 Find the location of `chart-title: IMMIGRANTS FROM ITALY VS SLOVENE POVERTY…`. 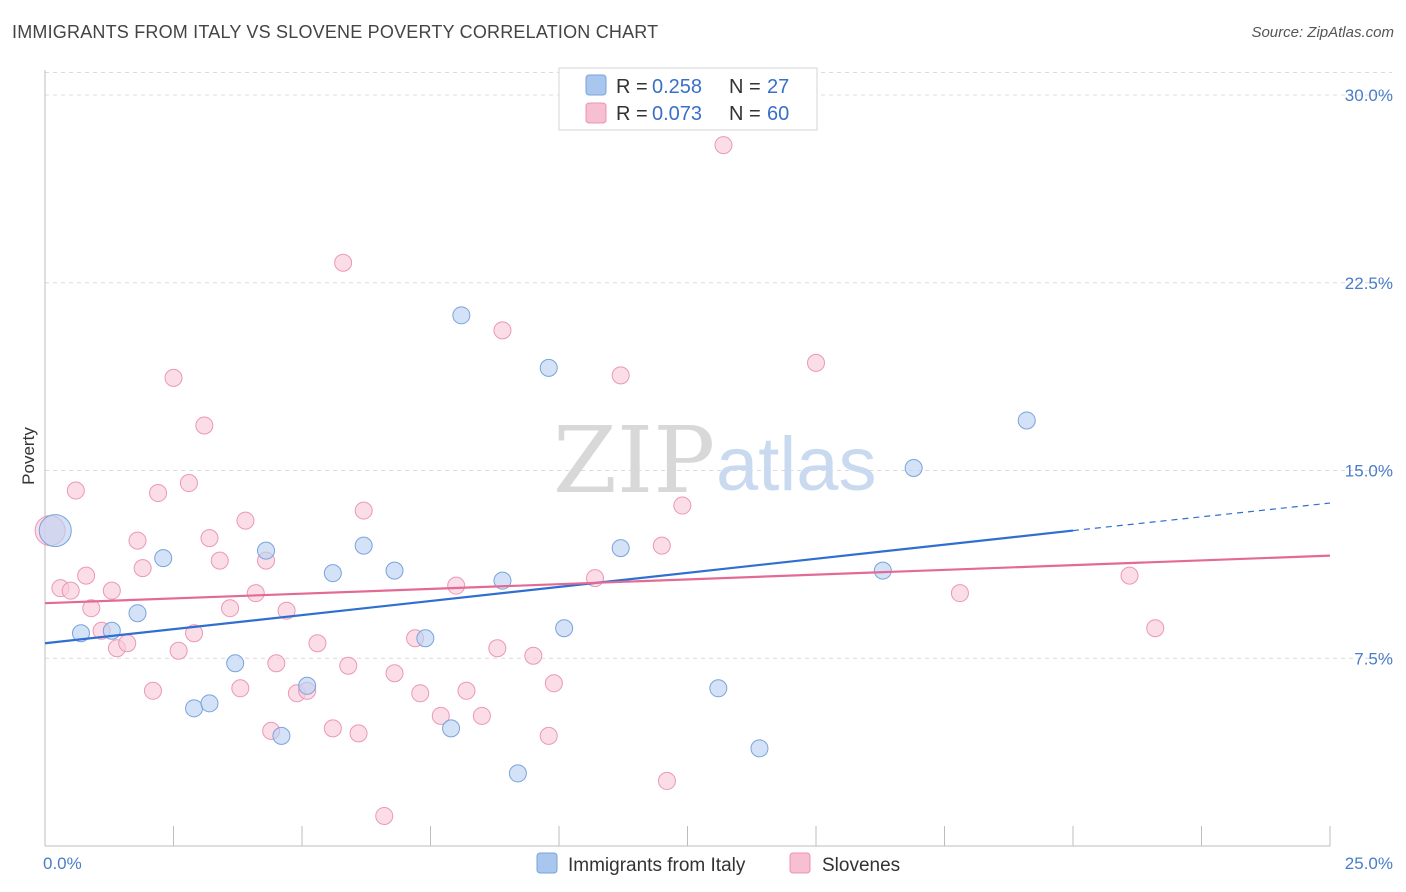

chart-title: IMMIGRANTS FROM ITALY VS SLOVENE POVERTY… is located at coordinates (335, 32).